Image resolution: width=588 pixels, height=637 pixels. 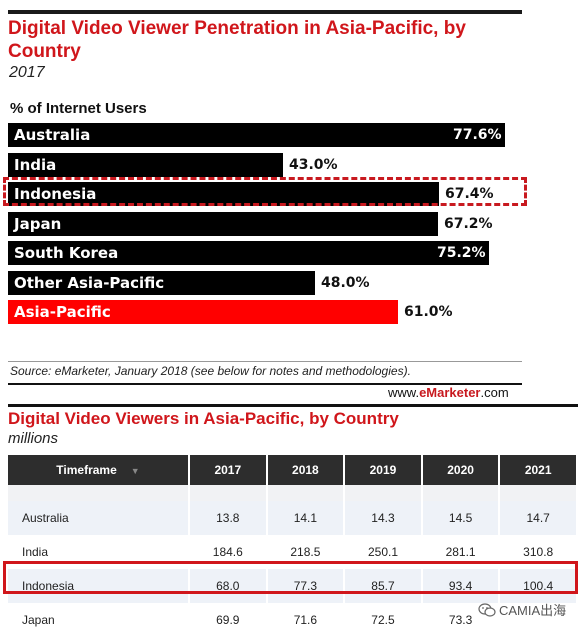 I want to click on bar-category-label: India, so click(x=35, y=165).